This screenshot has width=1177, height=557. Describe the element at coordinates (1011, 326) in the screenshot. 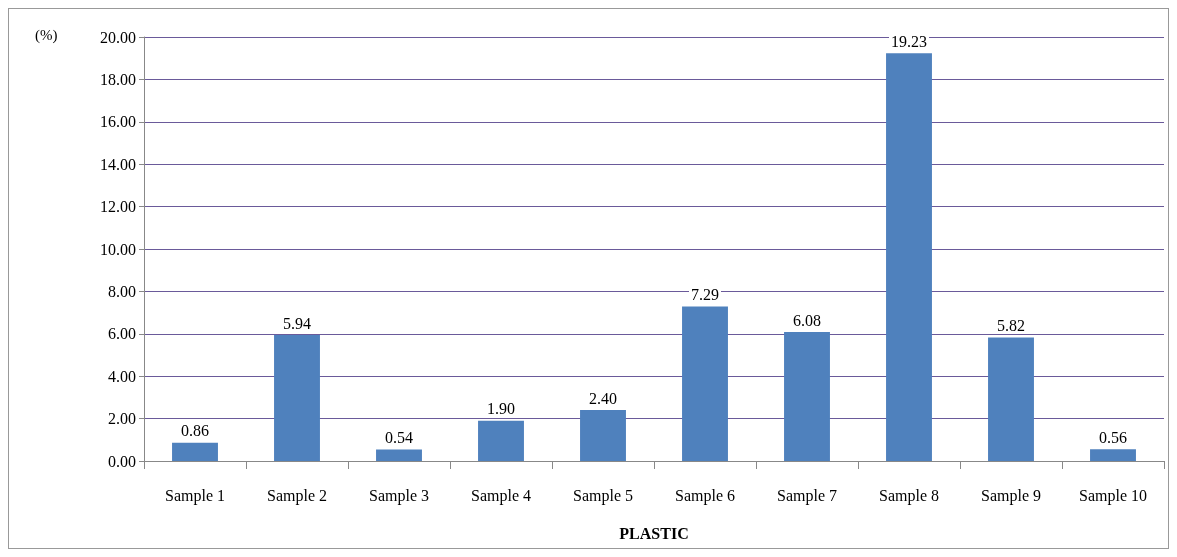

I see `data-label: 5.82` at that location.